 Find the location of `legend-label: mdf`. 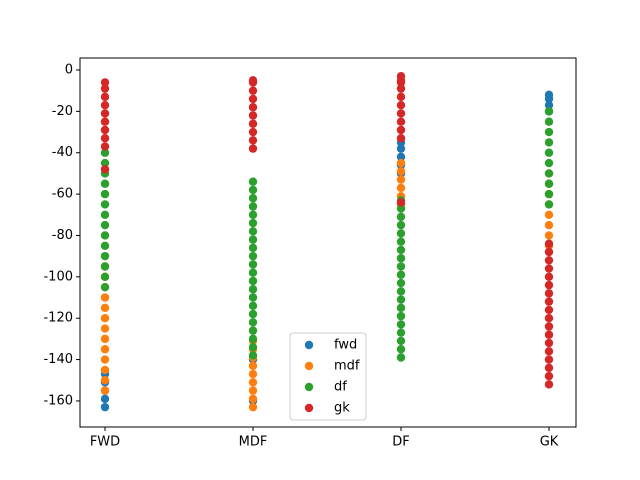

legend-label: mdf is located at coordinates (347, 366).